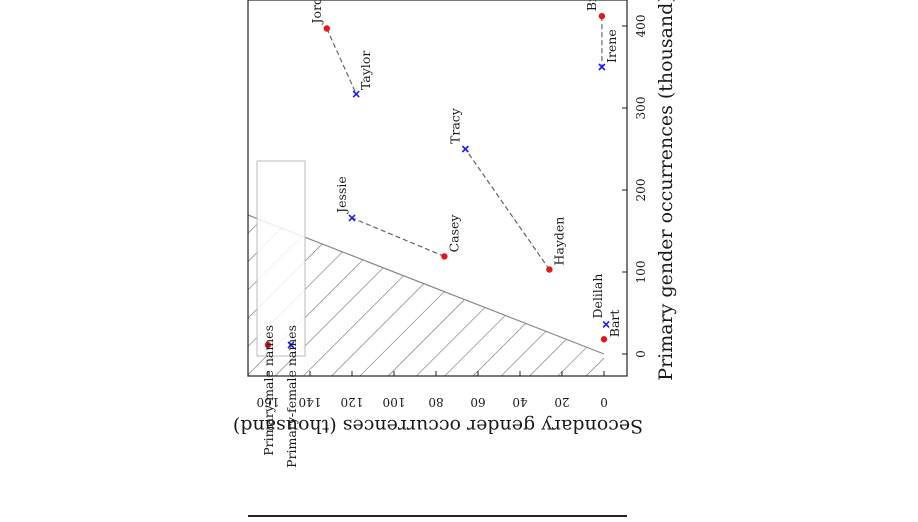  Describe the element at coordinates (666, 190) in the screenshot. I see `x-axis-title: Primary gender occurrences (thousand)` at that location.